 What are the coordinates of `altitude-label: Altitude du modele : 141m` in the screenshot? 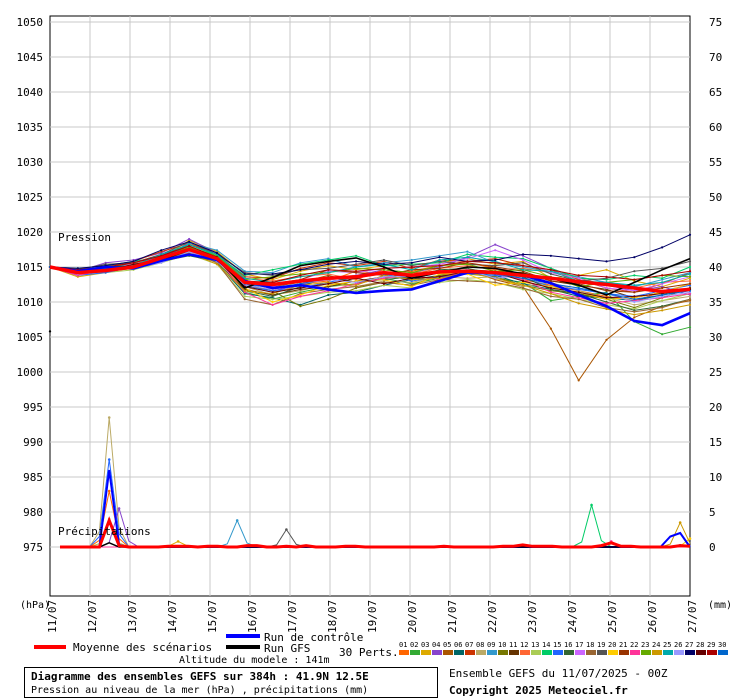 It's located at (254, 660).